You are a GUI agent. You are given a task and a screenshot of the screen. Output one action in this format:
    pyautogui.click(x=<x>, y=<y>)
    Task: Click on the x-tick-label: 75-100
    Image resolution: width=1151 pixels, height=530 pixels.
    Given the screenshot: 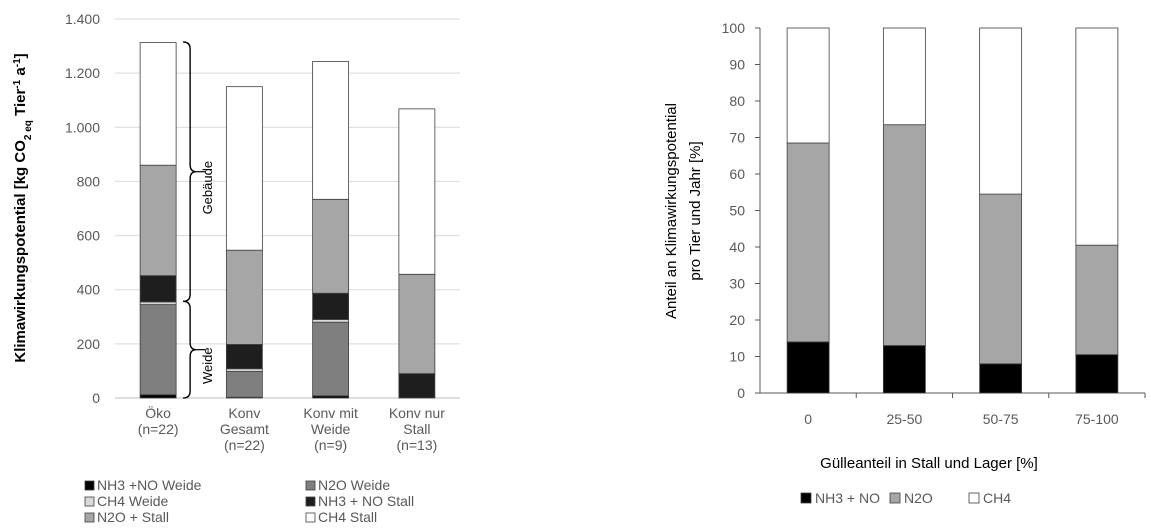 What is the action you would take?
    pyautogui.click(x=1097, y=419)
    